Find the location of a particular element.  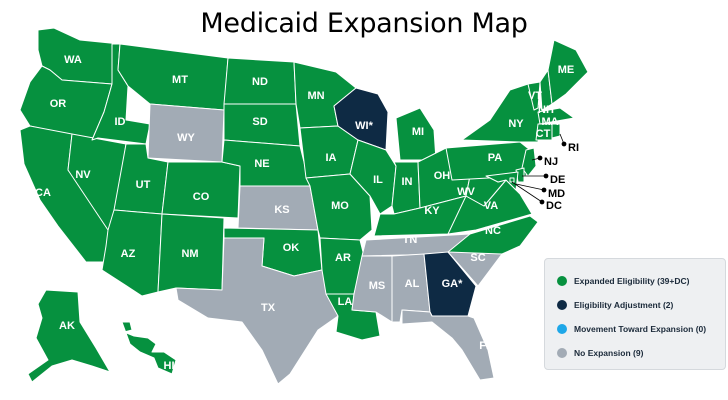

state-label-nj: NJ is located at coordinates (551, 162).